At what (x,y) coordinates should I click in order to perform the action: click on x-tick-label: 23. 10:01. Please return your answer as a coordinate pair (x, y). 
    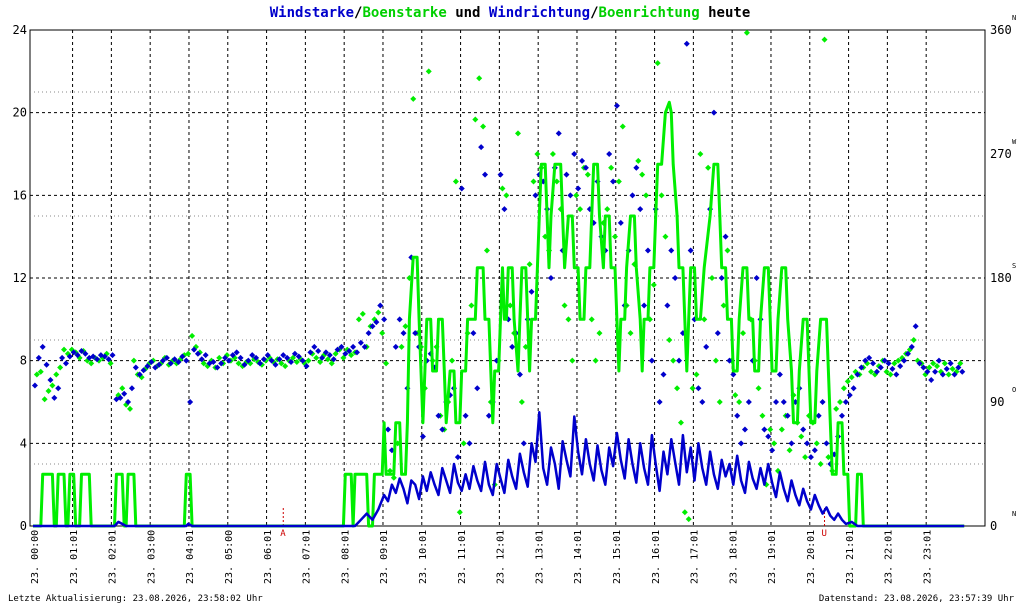
    Looking at the image, I should click on (423, 557).